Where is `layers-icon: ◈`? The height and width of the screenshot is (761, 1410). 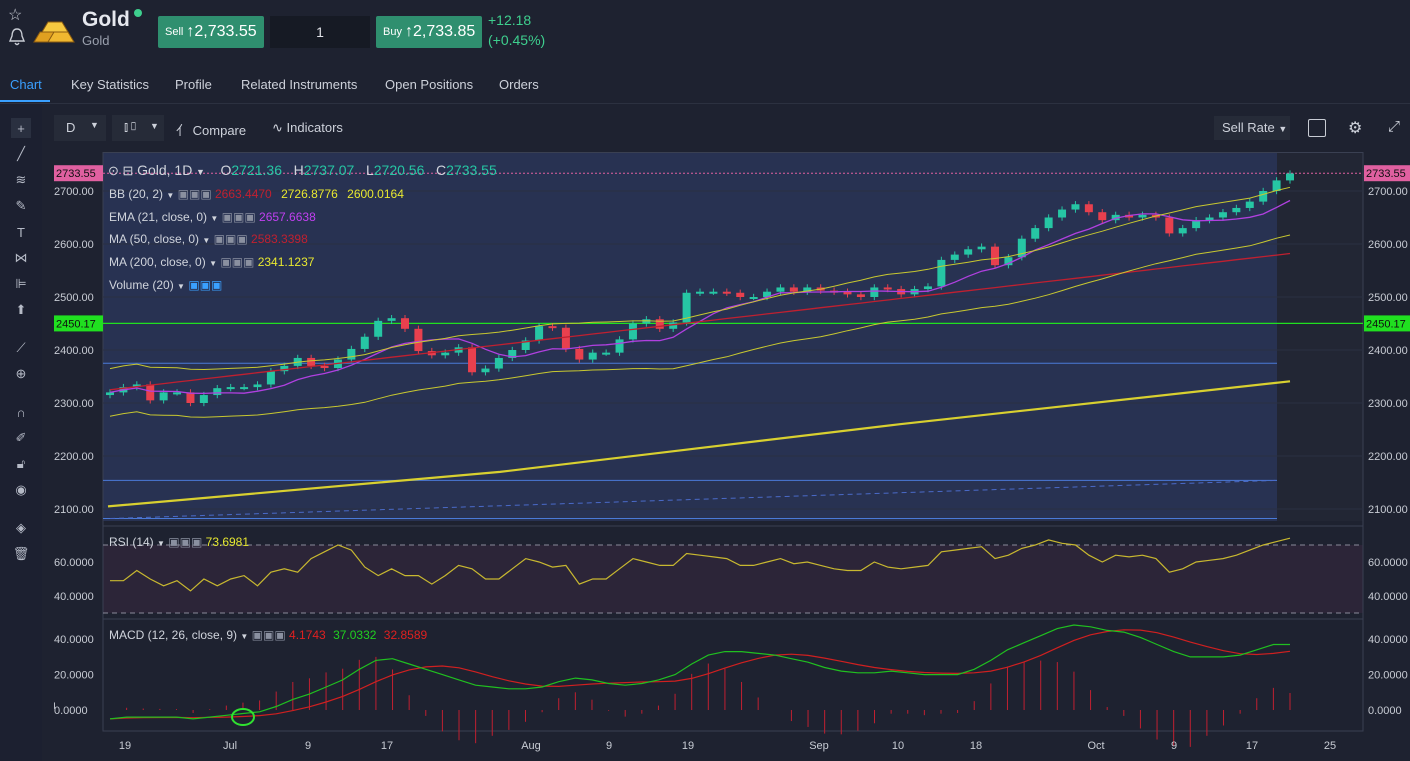
layers-icon: ◈ is located at coordinates (21, 527).